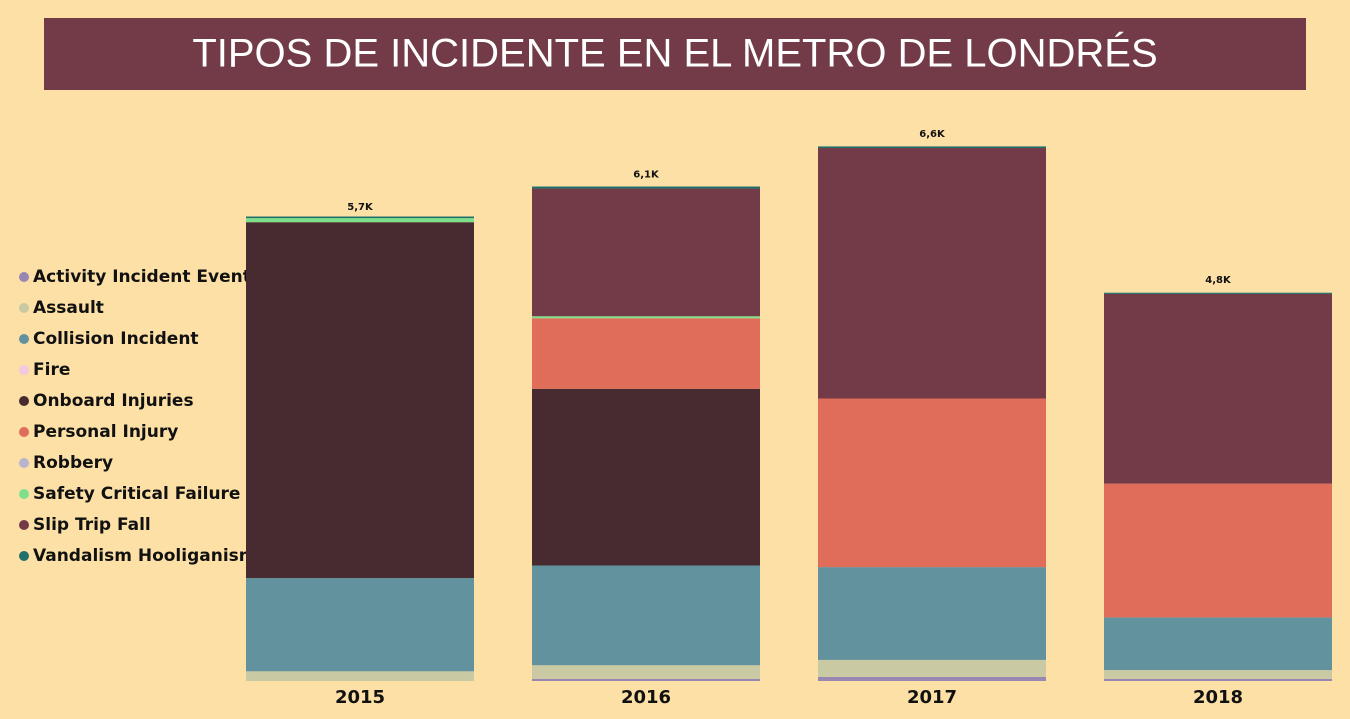 This screenshot has width=1350, height=719. Describe the element at coordinates (68, 308) in the screenshot. I see `legend-label: Assault` at that location.